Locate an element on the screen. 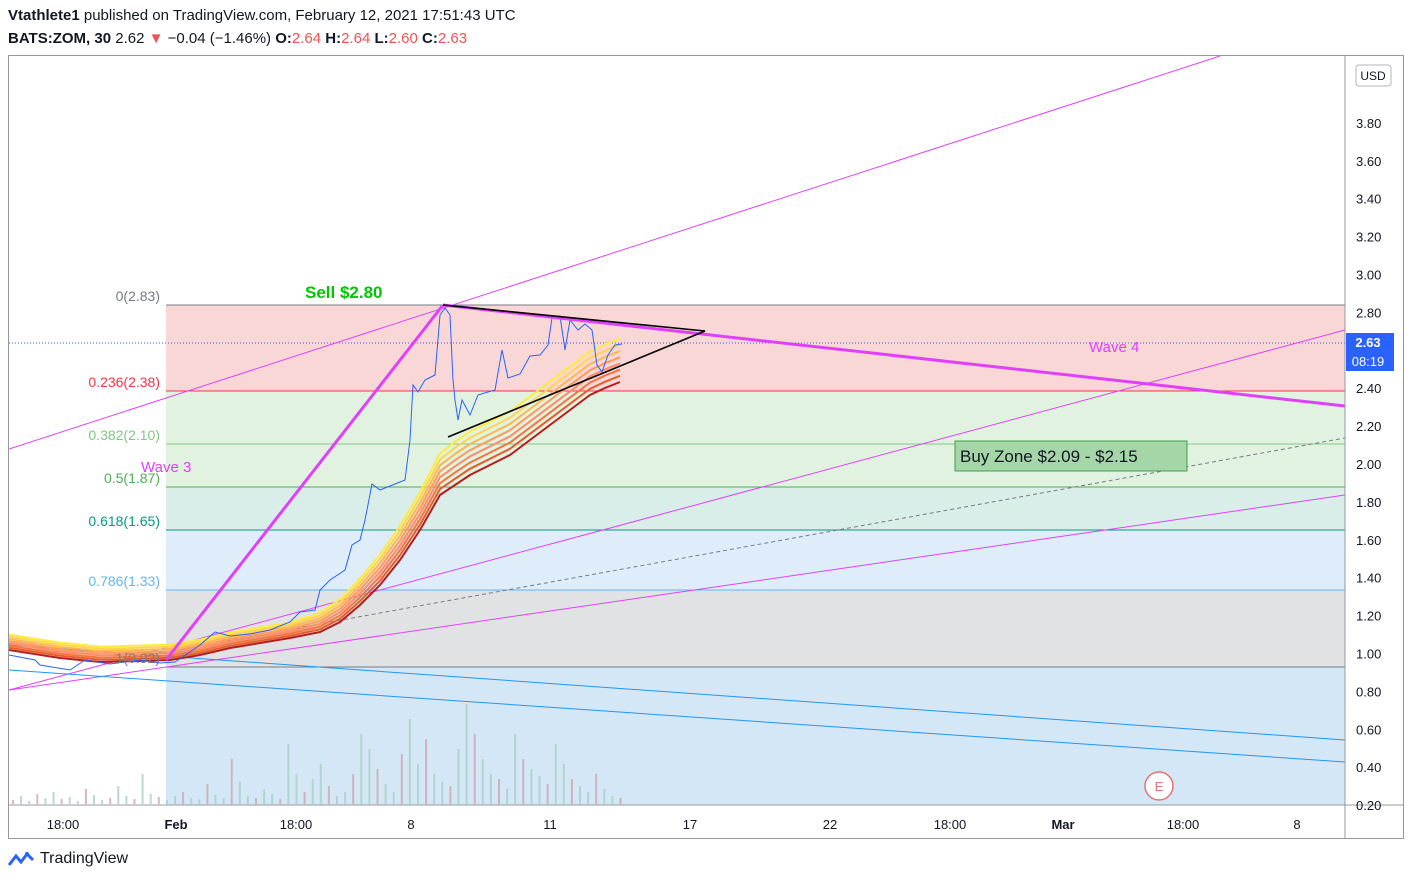 This screenshot has width=1411, height=885. open-label: O: is located at coordinates (283, 38).